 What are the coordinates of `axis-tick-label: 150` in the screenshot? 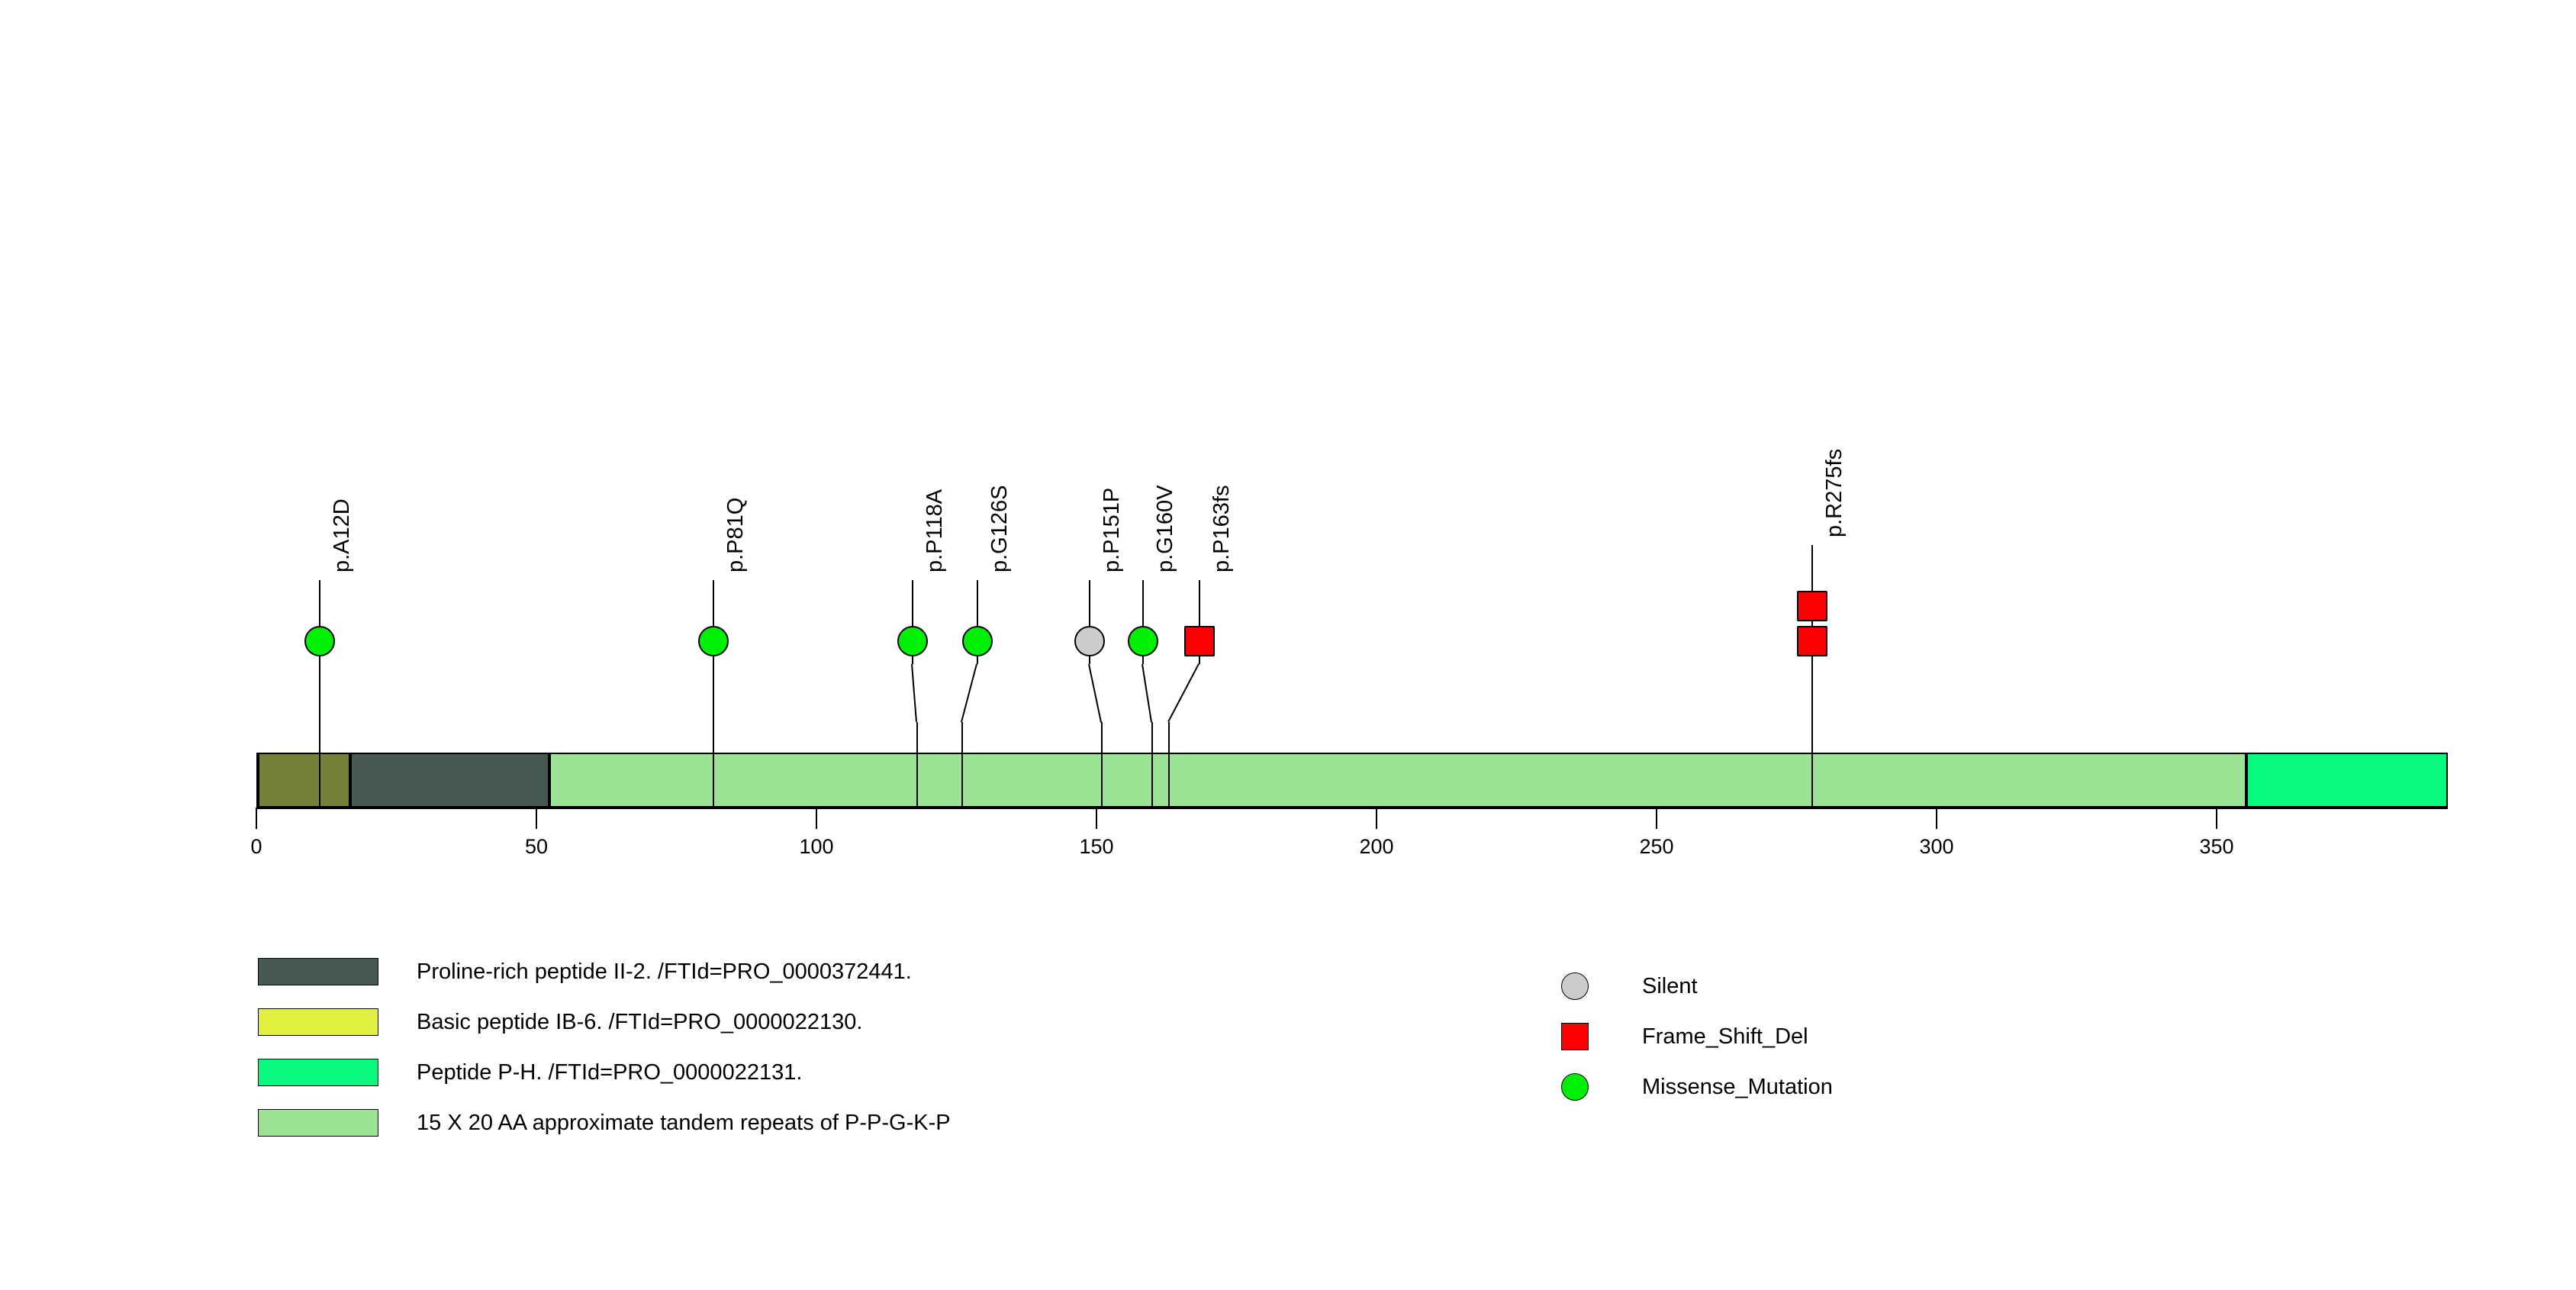 It's located at (1096, 847).